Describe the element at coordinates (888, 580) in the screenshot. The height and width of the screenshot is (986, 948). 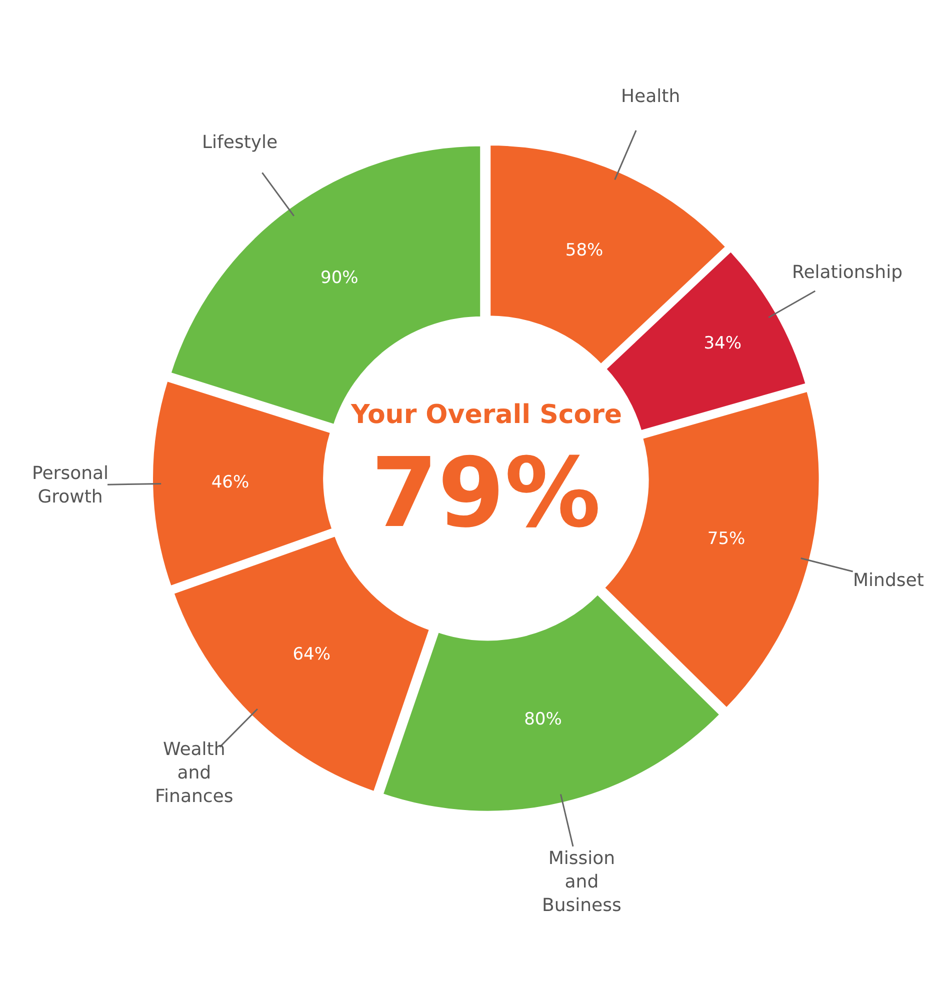
I see `slice-label: Mindset` at that location.